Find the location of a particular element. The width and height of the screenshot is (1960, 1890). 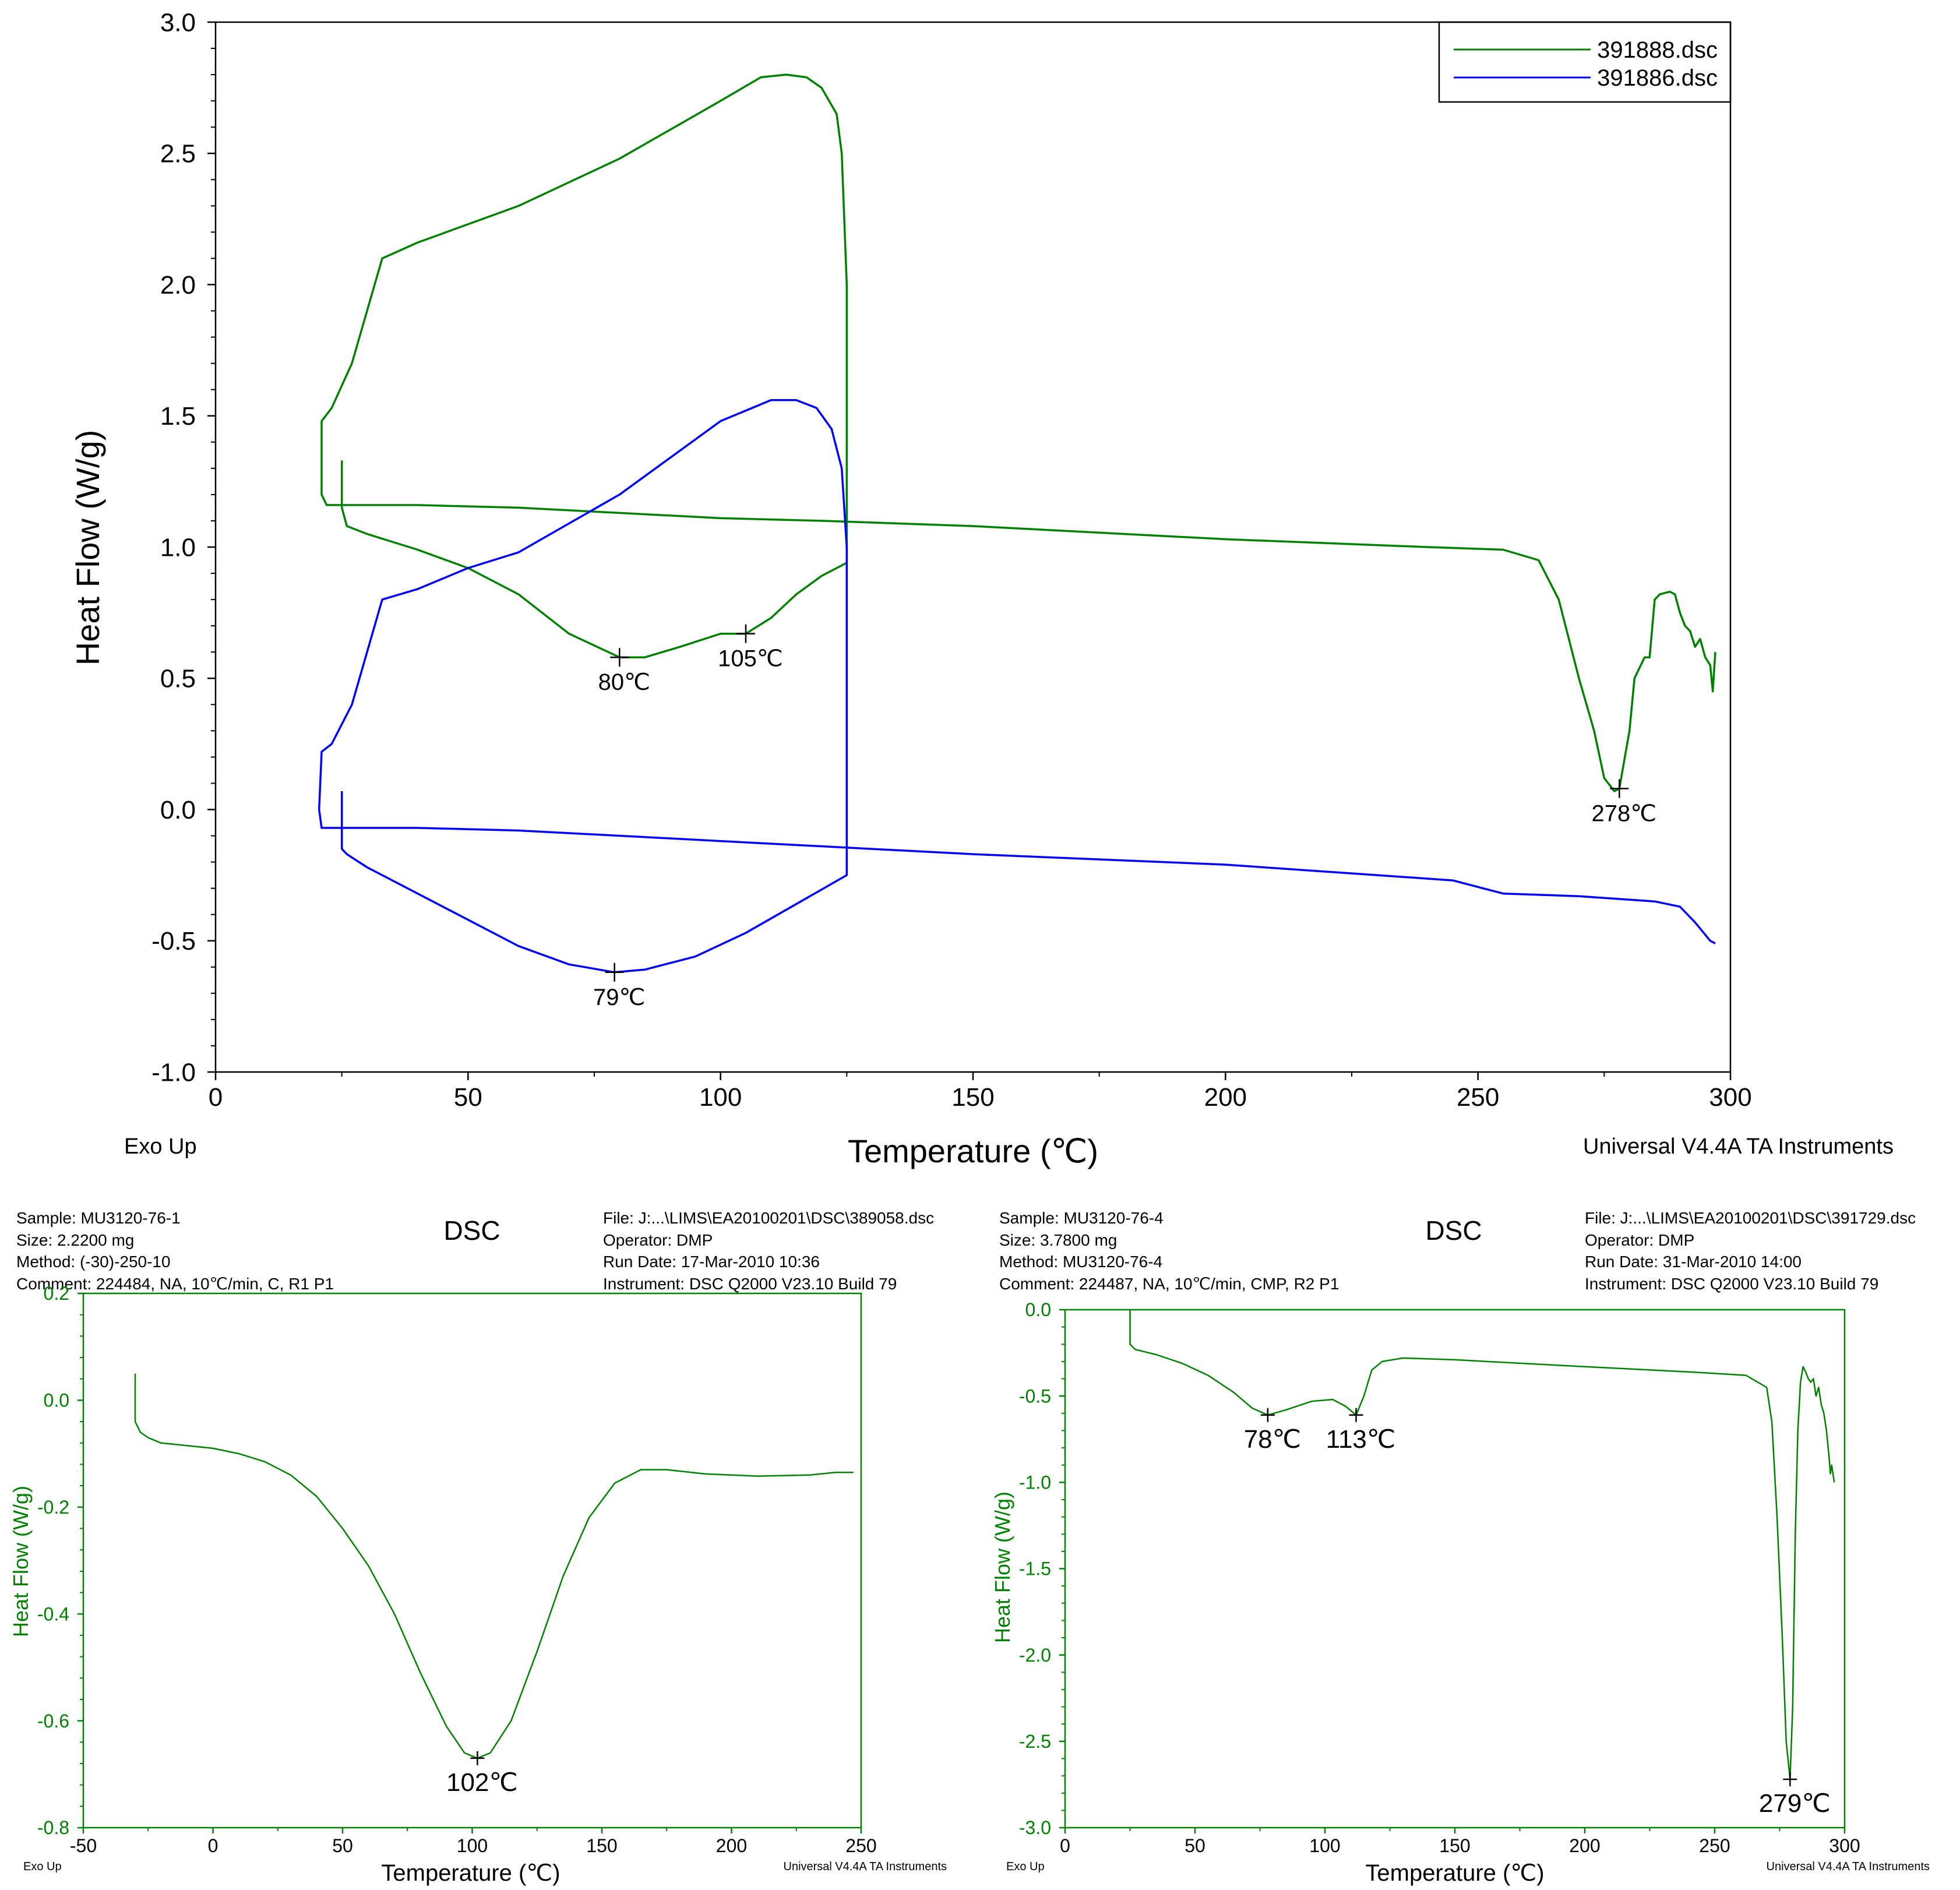

x-tick-label: -50 is located at coordinates (83, 1846).